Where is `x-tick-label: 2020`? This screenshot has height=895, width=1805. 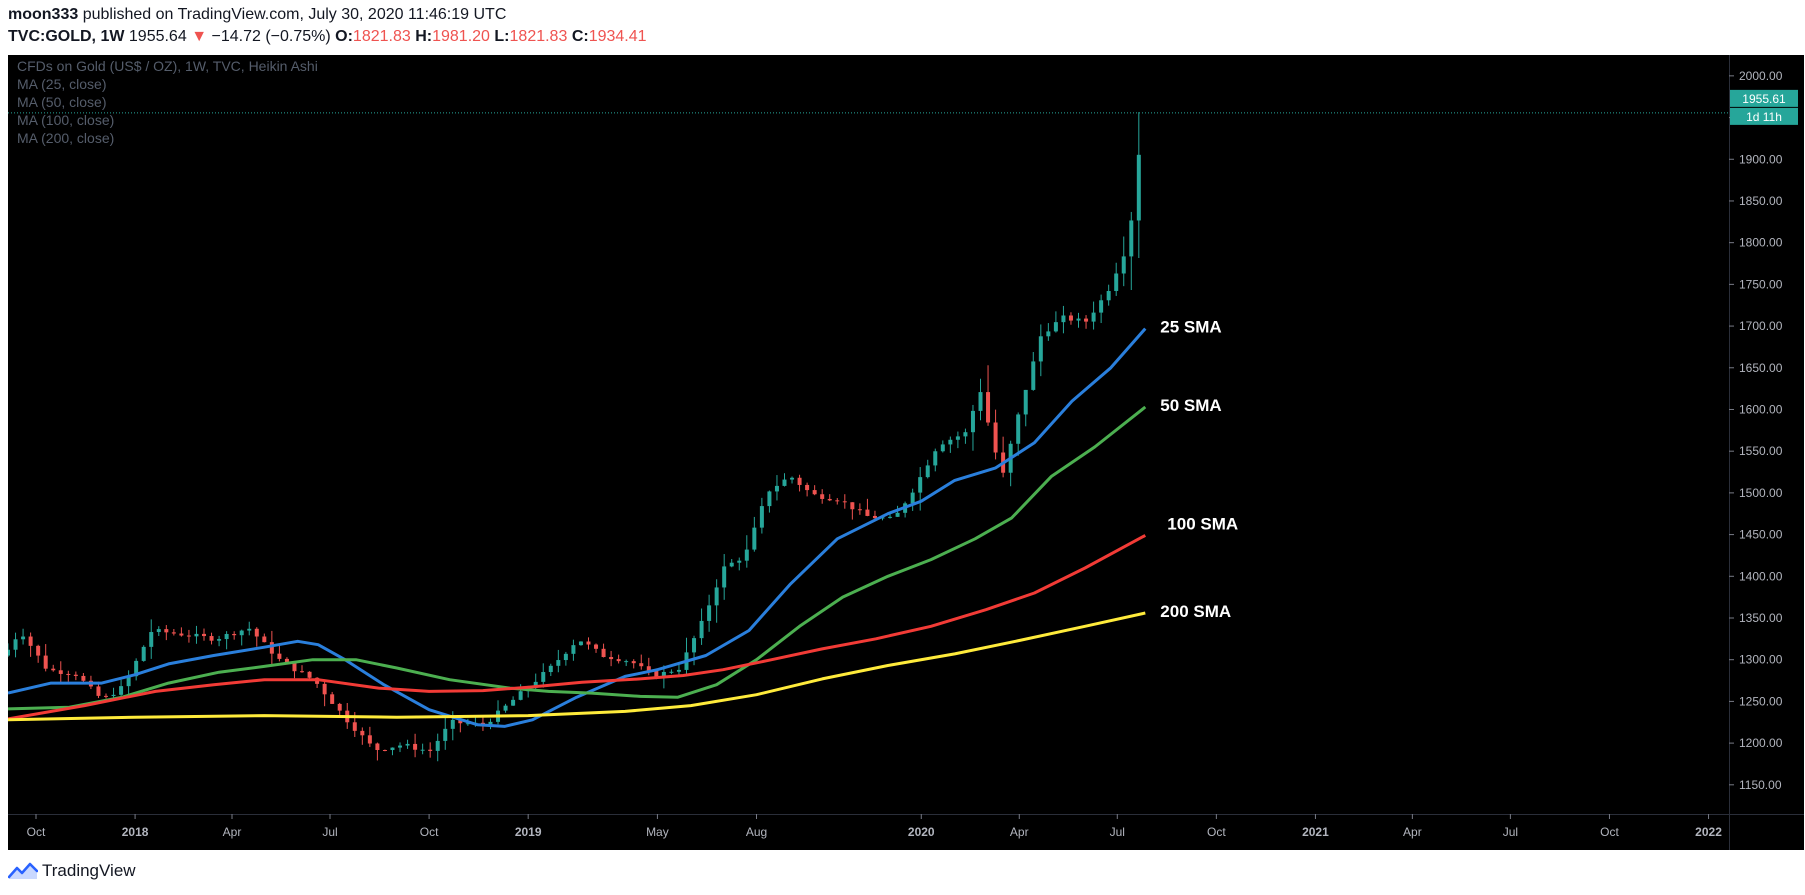
x-tick-label: 2020 is located at coordinates (921, 832).